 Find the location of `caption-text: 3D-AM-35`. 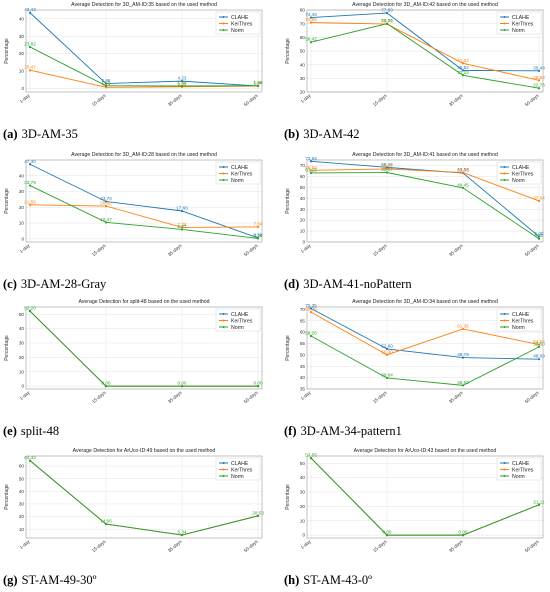

caption-text: 3D-AM-35 is located at coordinates (49, 134).